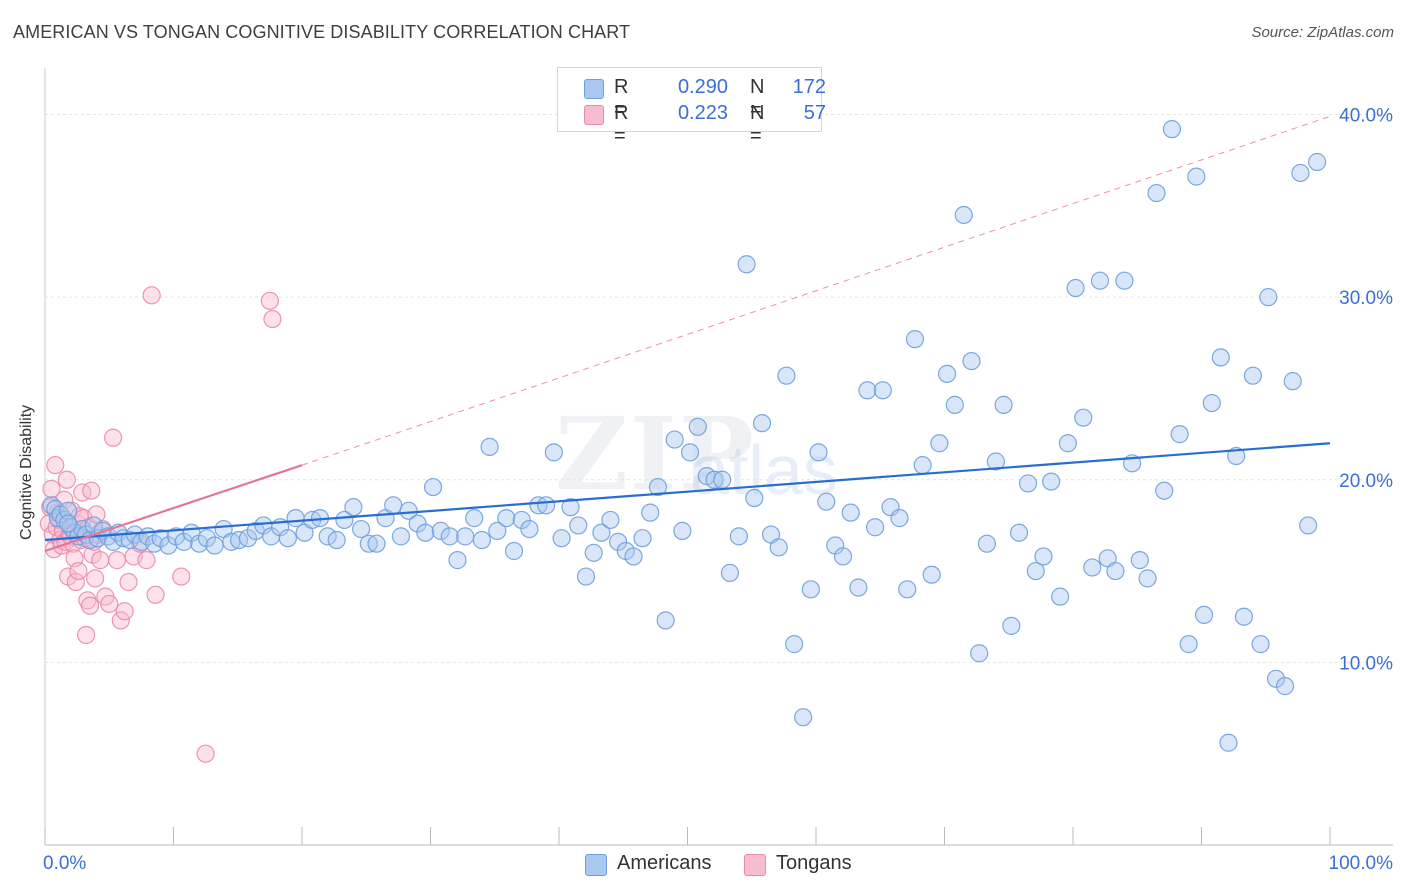 This screenshot has height=892, width=1406. What do you see at coordinates (757, 98) in the screenshot?
I see `legend-n-label: N =` at bounding box center [757, 98].